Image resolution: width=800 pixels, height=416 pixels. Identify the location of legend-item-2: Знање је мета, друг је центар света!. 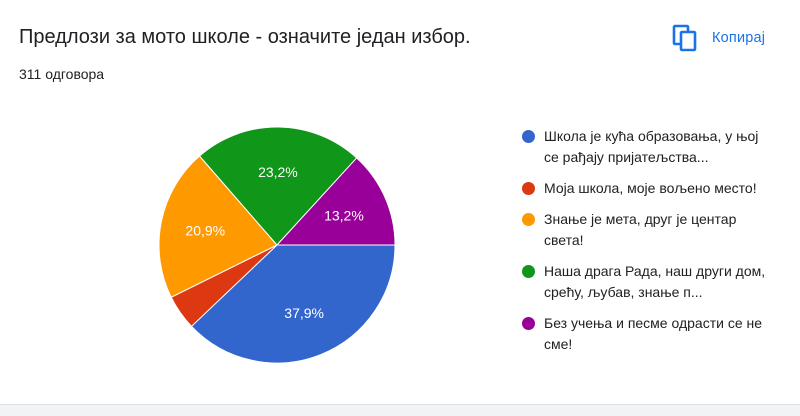
(652, 230).